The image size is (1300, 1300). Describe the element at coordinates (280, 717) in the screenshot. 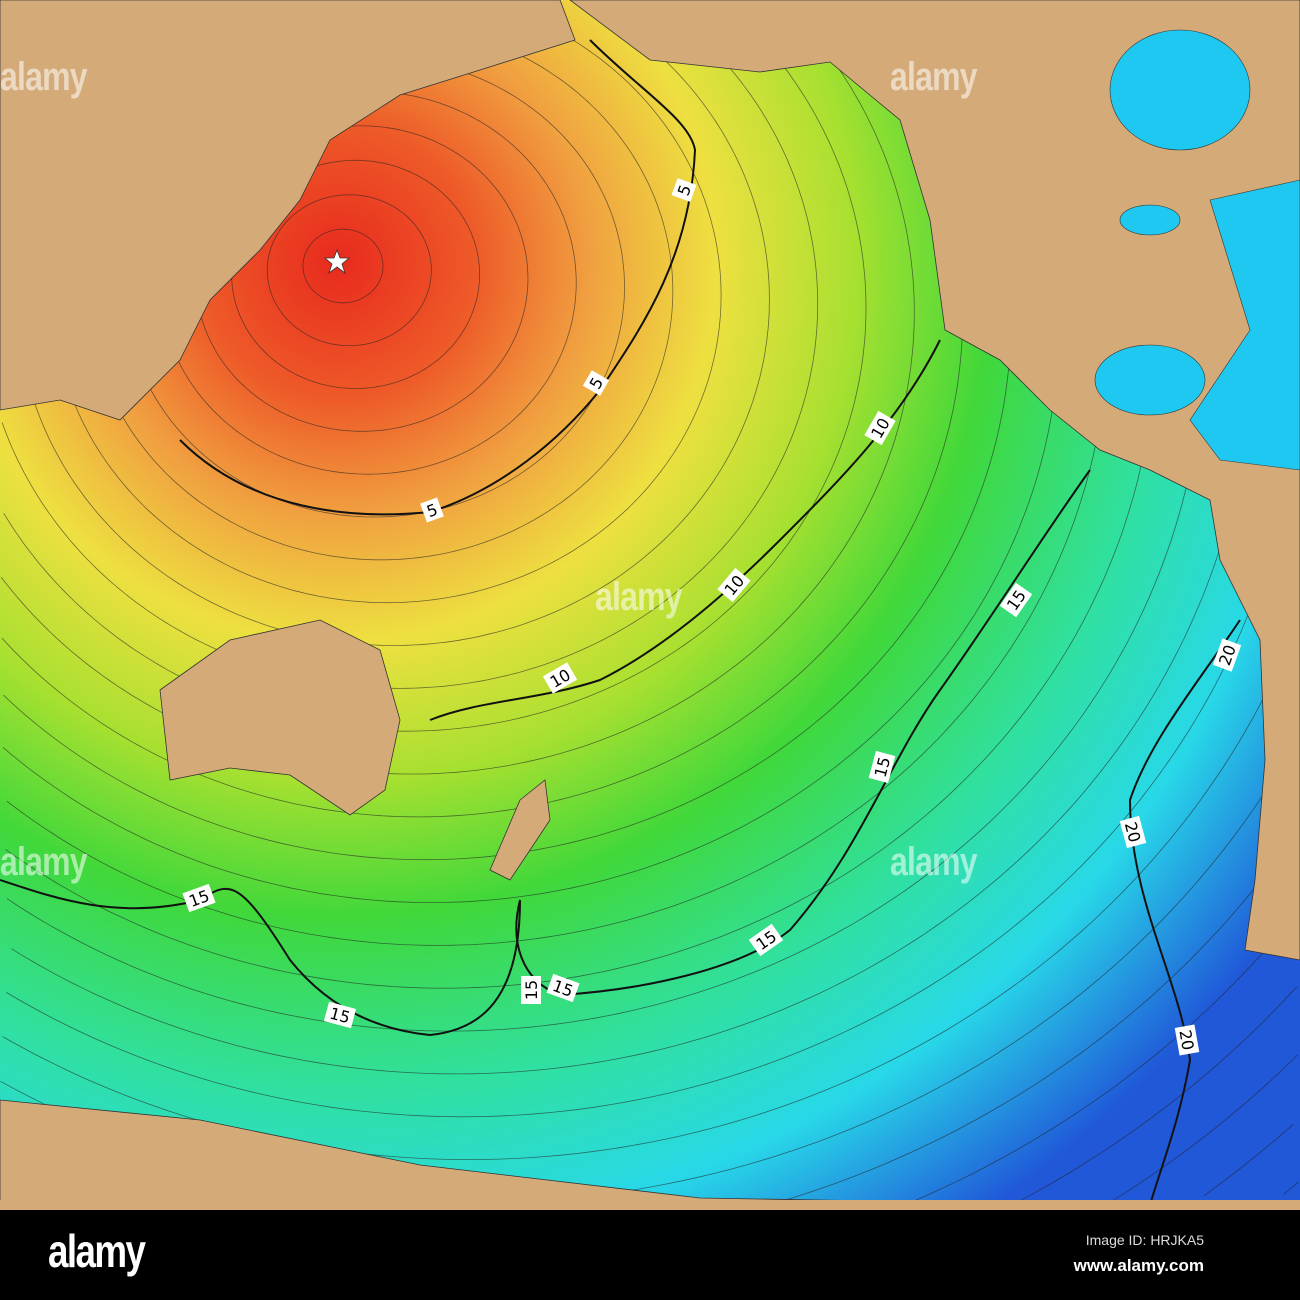

I see `australia` at that location.